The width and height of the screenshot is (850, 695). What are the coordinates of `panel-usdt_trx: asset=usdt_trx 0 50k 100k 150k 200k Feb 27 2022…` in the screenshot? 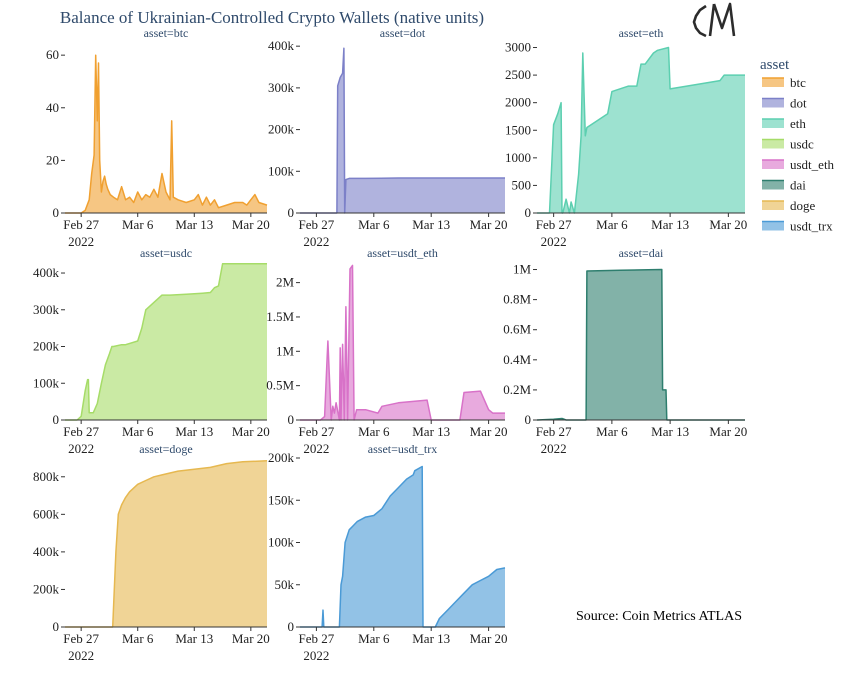 It's located at (388, 552).